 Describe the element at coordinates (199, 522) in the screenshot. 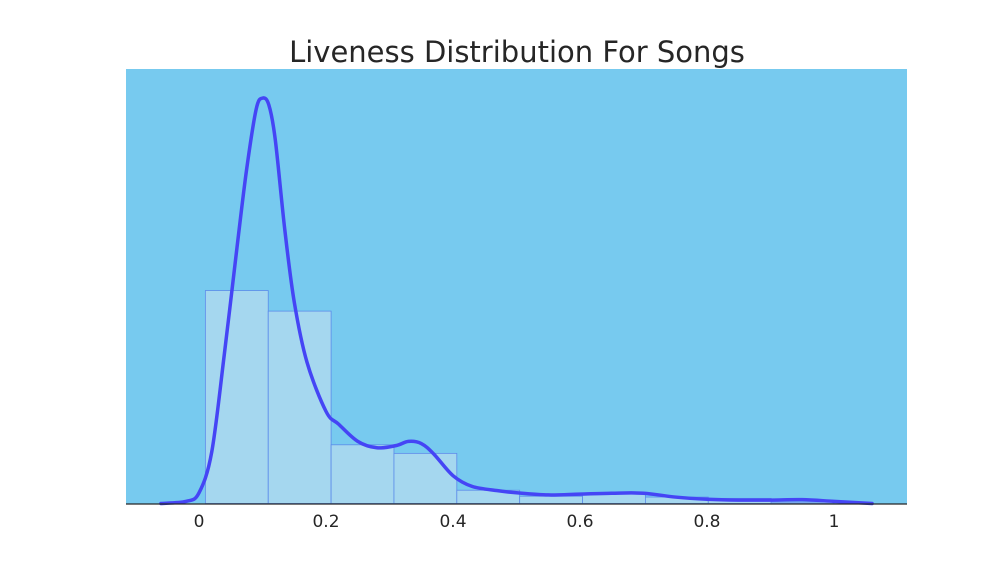

I see `x-tick-label: 0` at that location.